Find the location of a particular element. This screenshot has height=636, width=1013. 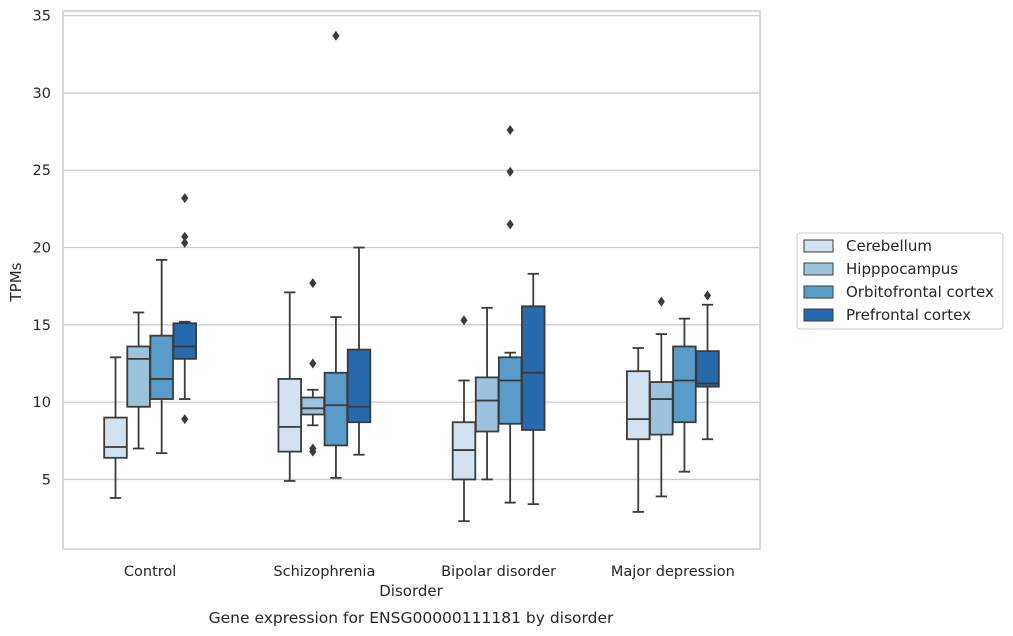

y-tick-label: 15 is located at coordinates (42, 326).